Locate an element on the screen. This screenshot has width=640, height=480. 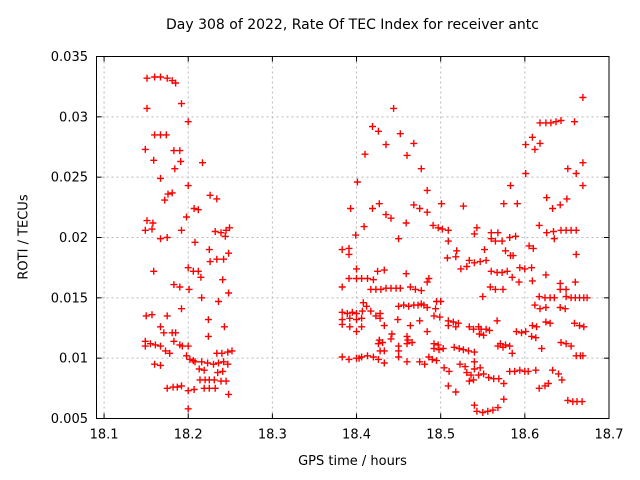
y-tick-label: 0.015 is located at coordinates (69, 298).